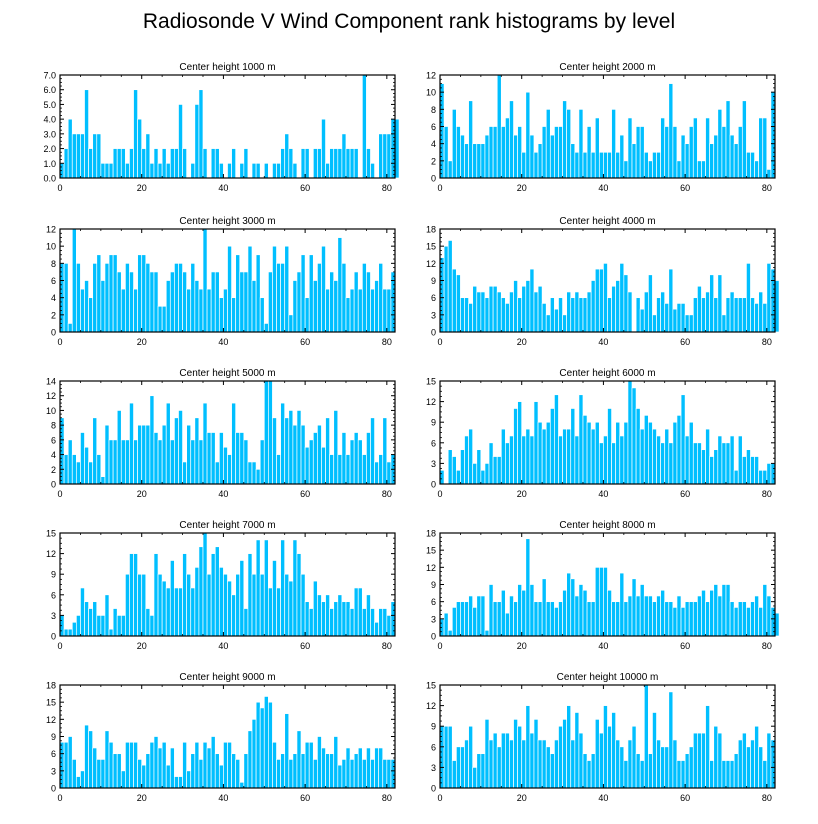  I want to click on histogram-panel: Center height 5000 m 0 2 4 6 8 10 12 14 0 20 40 60 80, so click(221, 433).